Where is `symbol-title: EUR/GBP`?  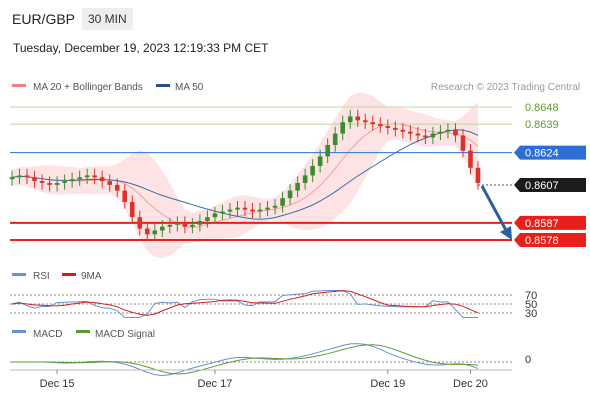 symbol-title: EUR/GBP is located at coordinates (44, 19).